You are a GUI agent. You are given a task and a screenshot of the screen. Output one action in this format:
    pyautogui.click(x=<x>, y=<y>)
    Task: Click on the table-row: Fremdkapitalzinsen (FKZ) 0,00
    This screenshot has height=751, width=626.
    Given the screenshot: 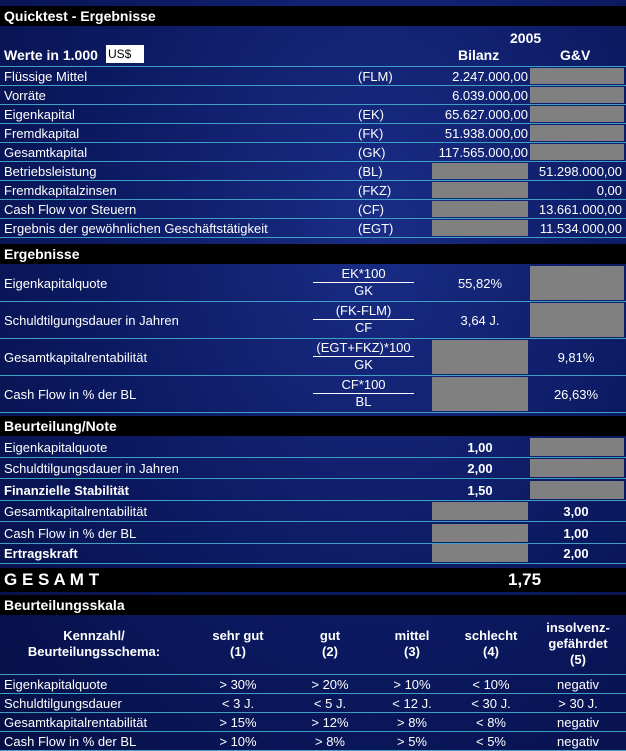 What is the action you would take?
    pyautogui.click(x=313, y=190)
    